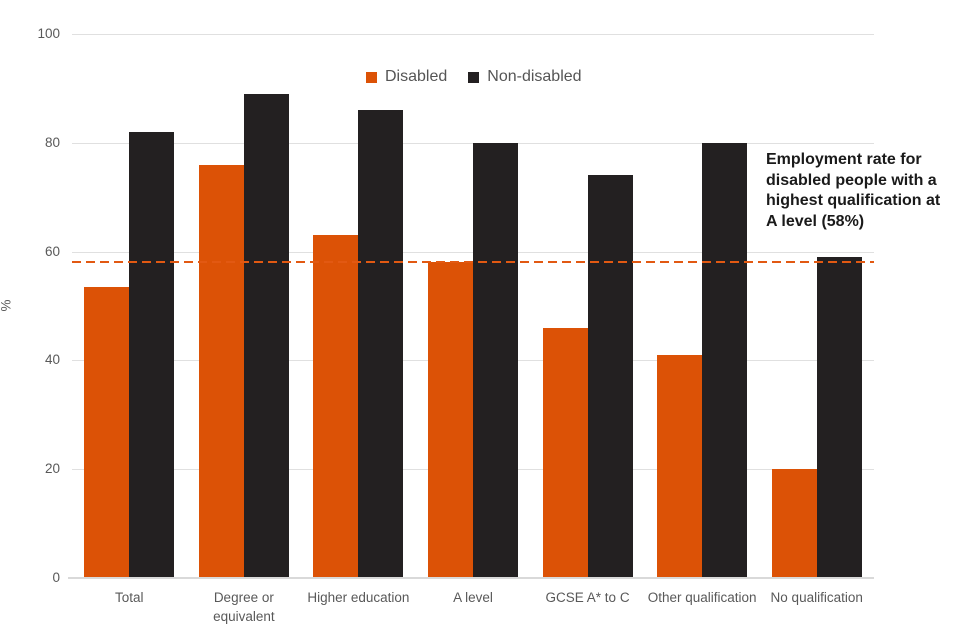 This screenshot has width=960, height=640. Describe the element at coordinates (495, 360) in the screenshot. I see `bar-non-disabled-a-level` at that location.